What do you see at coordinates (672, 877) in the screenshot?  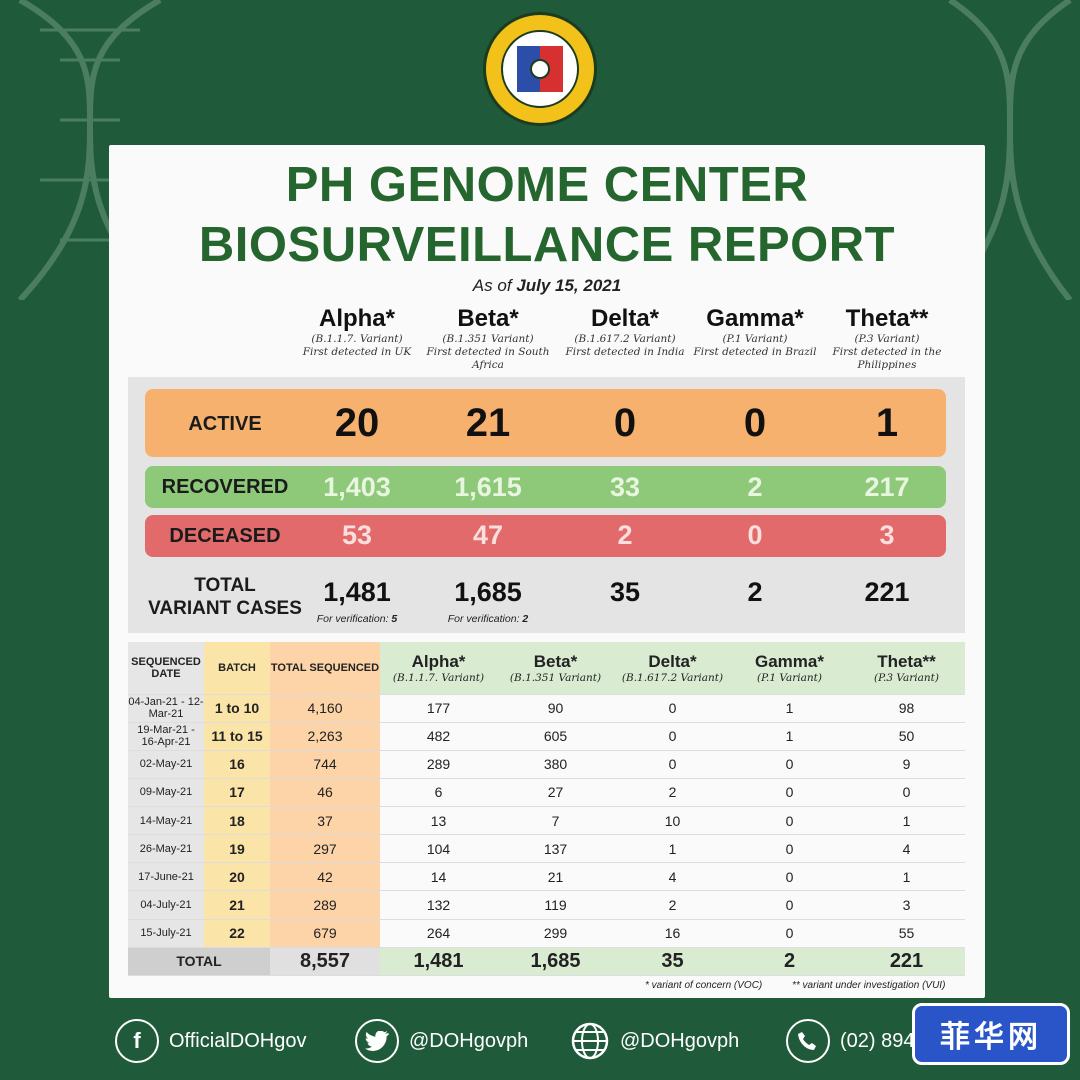 I see `cell-delta: 4` at bounding box center [672, 877].